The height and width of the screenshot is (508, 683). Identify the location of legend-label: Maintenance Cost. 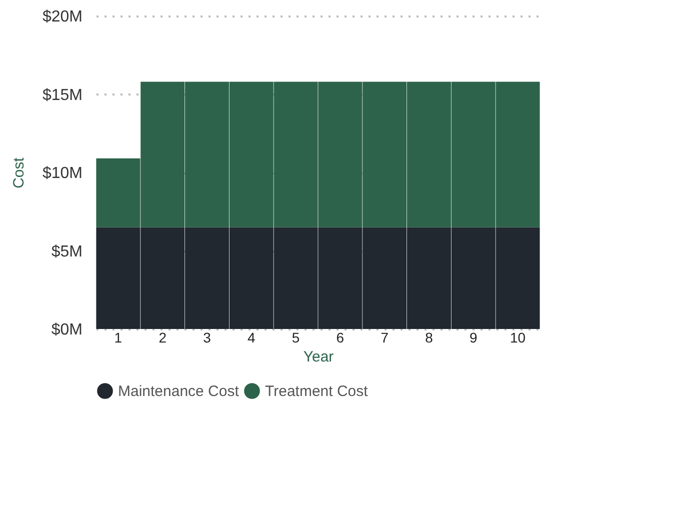
(179, 391).